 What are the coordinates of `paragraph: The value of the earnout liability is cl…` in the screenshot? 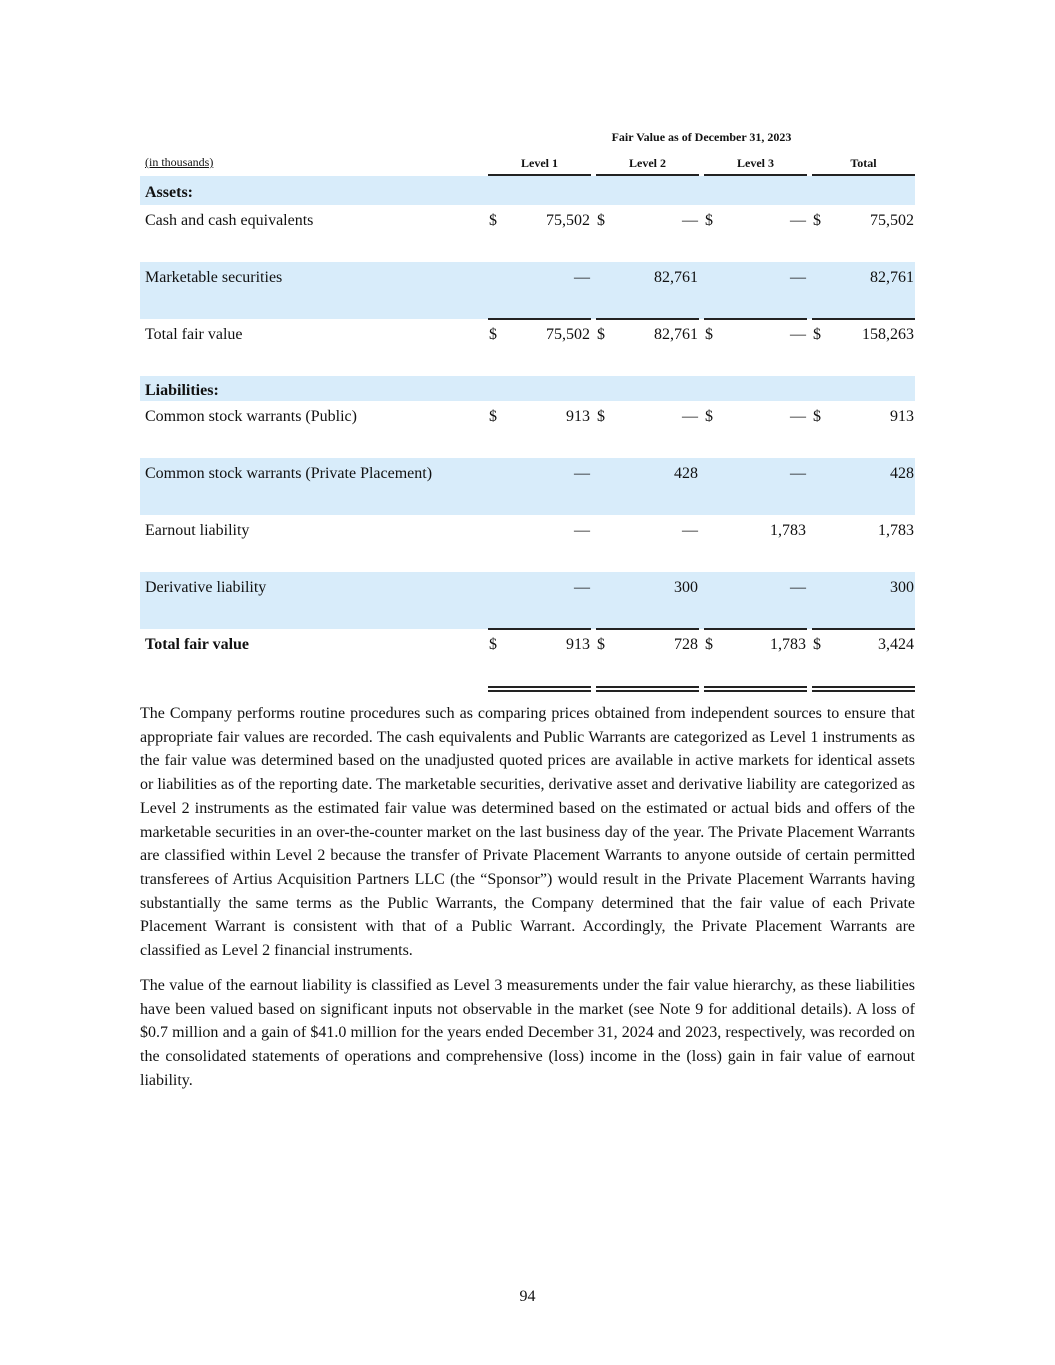 It's located at (527, 1033).